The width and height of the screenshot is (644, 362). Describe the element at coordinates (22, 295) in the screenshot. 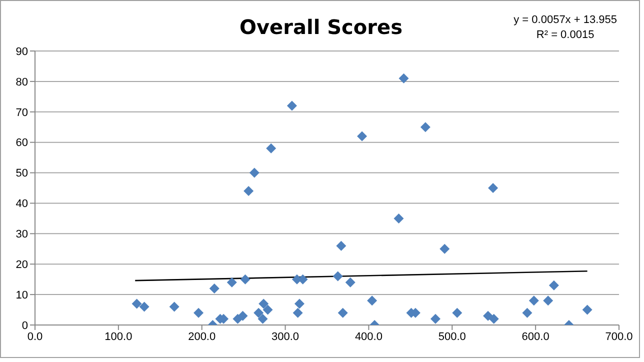

I see `y-tick-label: 10` at that location.